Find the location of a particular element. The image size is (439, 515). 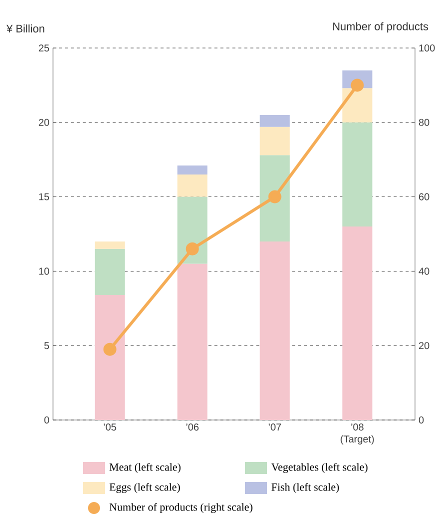

x-tick-label: ’07 is located at coordinates (274, 427).